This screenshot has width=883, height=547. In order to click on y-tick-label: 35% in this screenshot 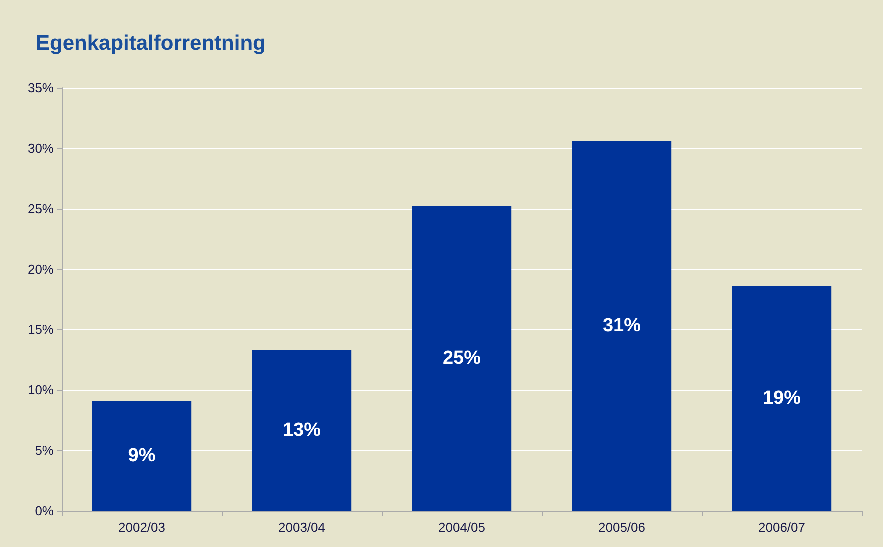, I will do `click(41, 88)`.